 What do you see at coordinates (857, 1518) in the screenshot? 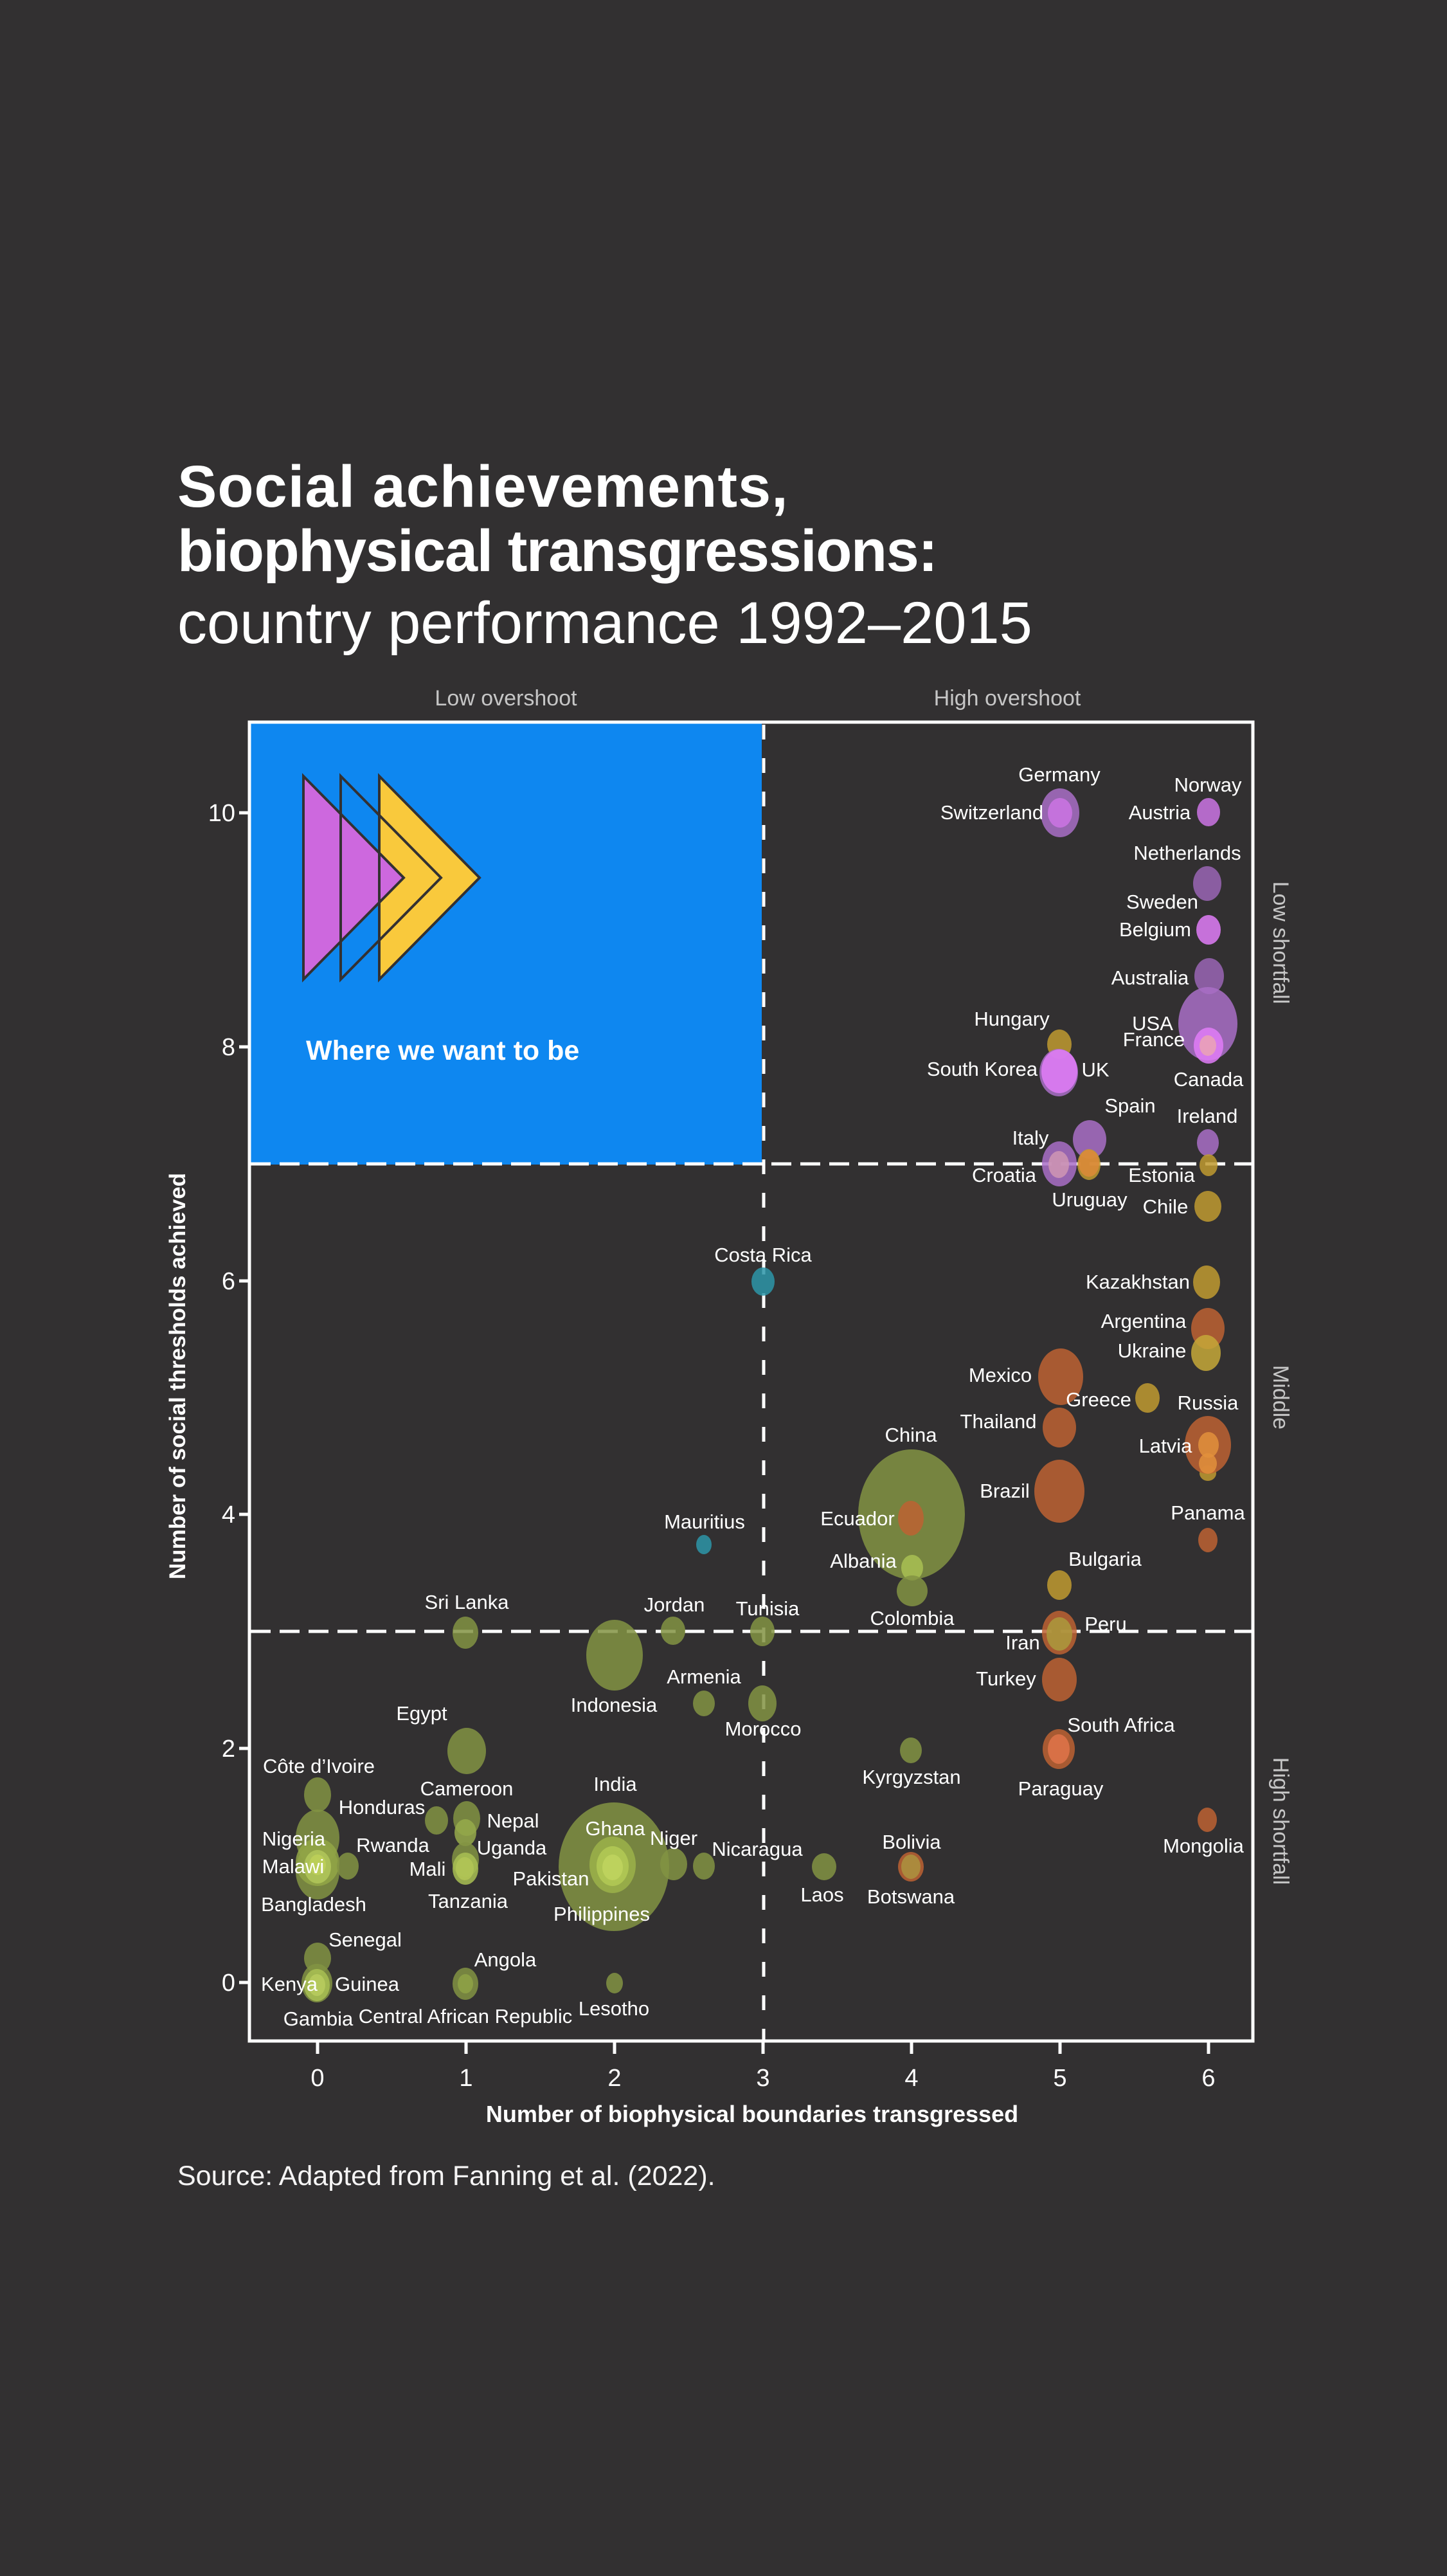
I see `svg-text: Ecuador` at bounding box center [857, 1518].